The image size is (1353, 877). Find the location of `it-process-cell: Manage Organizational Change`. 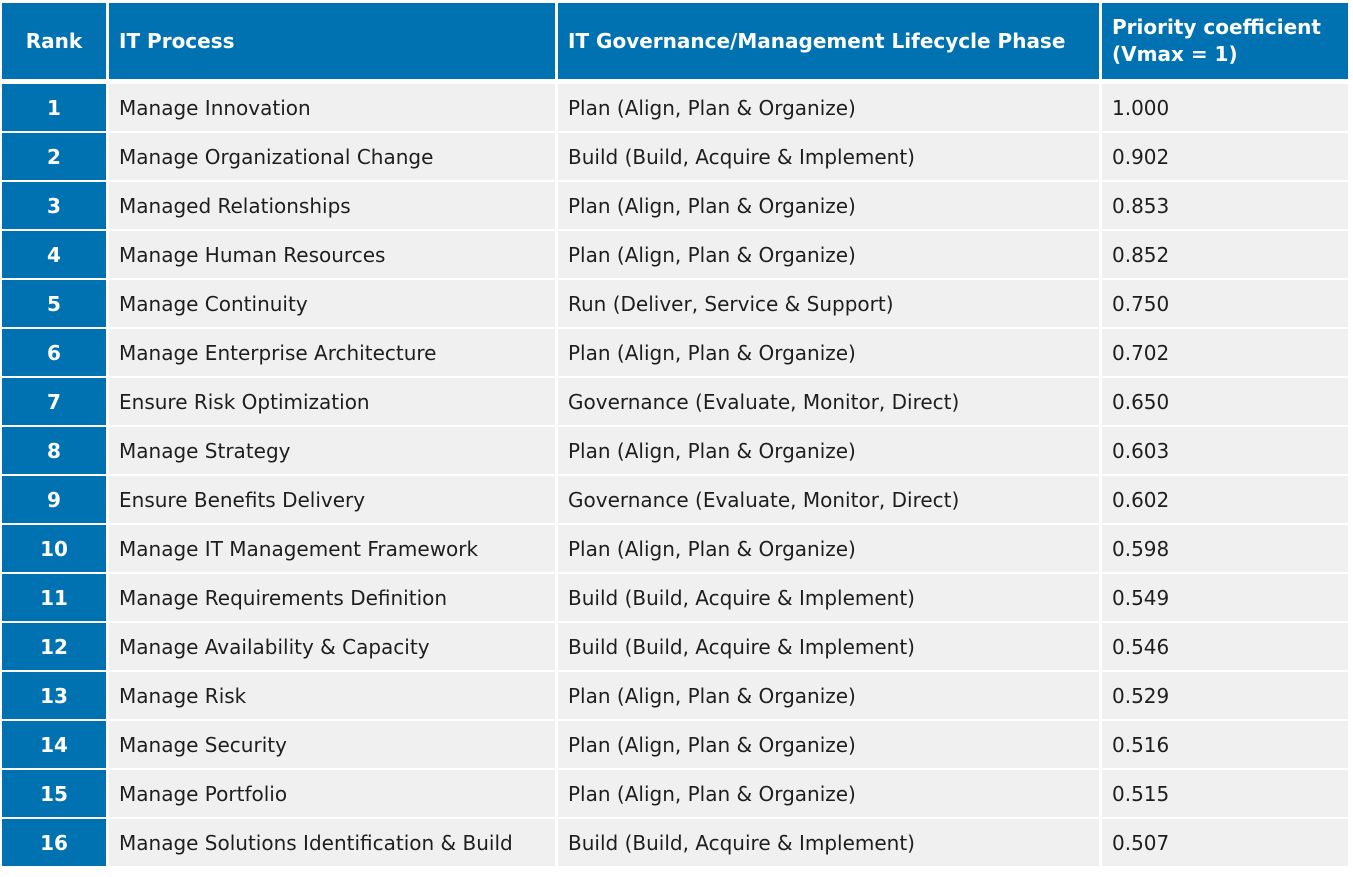

it-process-cell: Manage Organizational Change is located at coordinates (332, 156).